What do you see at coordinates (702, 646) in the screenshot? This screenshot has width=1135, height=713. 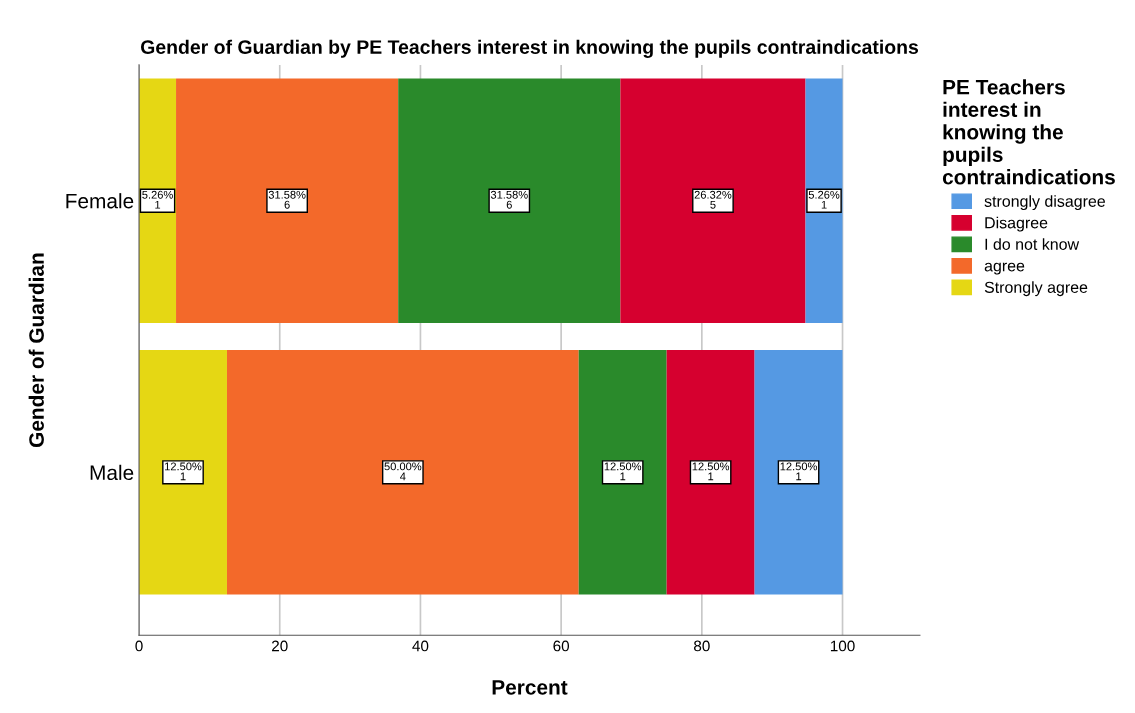 I see `x-tick-label: 80` at bounding box center [702, 646].